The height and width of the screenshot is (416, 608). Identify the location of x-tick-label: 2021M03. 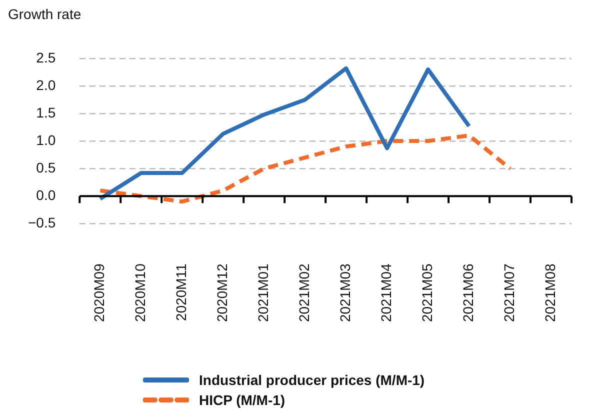
(344, 292).